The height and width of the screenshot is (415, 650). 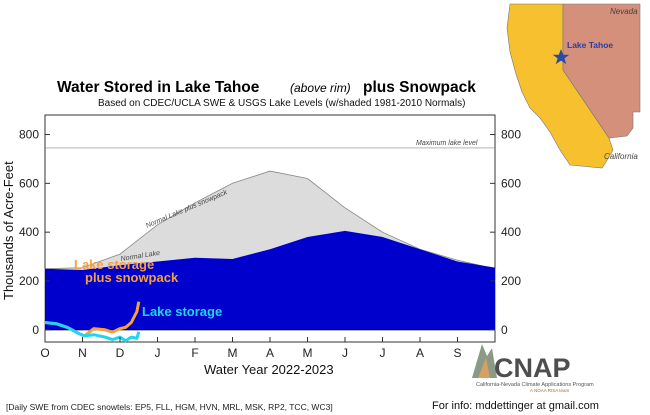 I want to click on x-tick-label: O, so click(x=44, y=353).